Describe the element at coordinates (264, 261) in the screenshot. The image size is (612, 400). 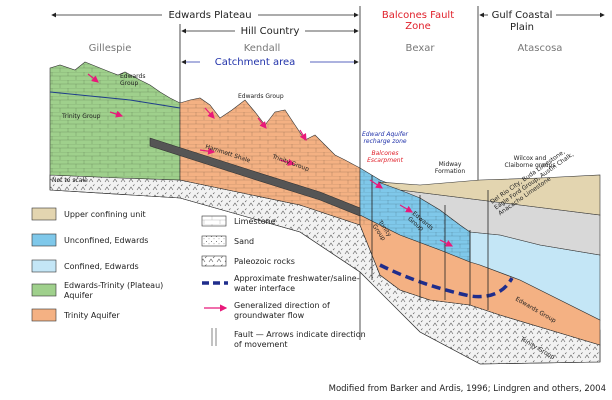
I see `legend-label: Paleozoic rocks` at that location.